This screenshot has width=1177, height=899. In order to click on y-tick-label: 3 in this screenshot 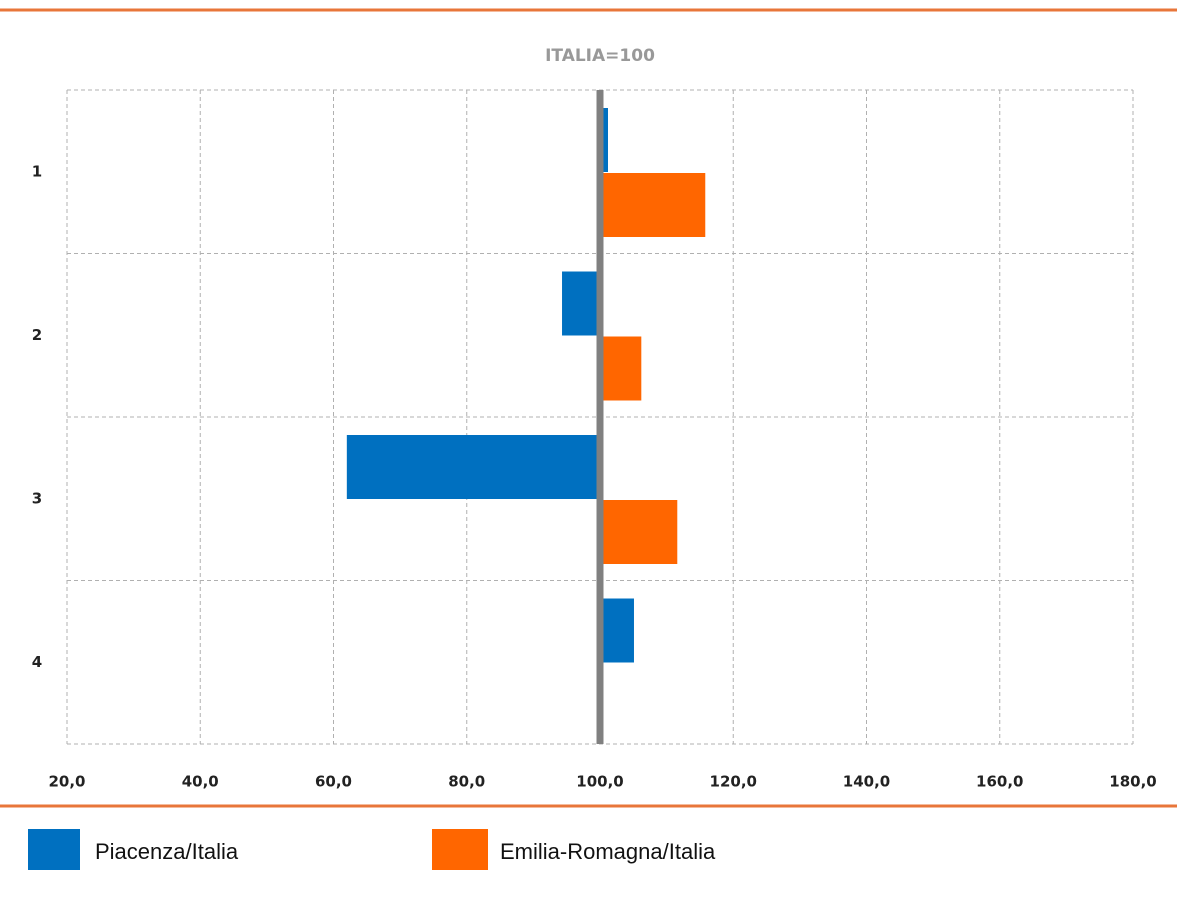, I will do `click(37, 498)`.